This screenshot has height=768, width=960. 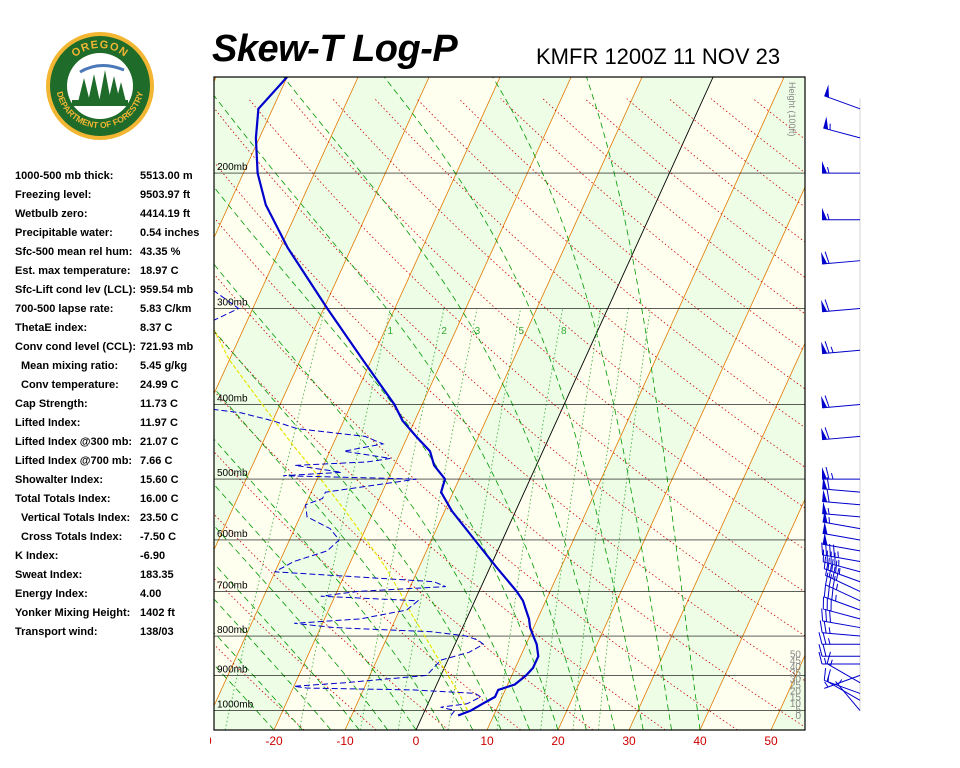 I want to click on index-value: 5.45 g/kg, so click(x=164, y=366).